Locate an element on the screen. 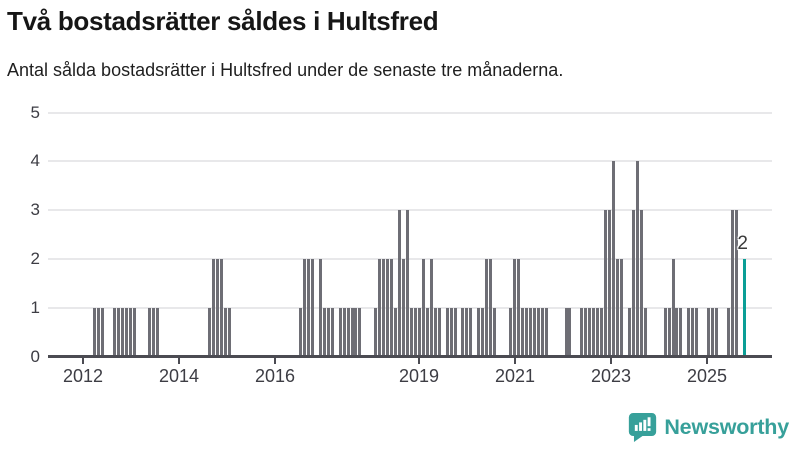  x-axis-tick-2025 is located at coordinates (707, 361).